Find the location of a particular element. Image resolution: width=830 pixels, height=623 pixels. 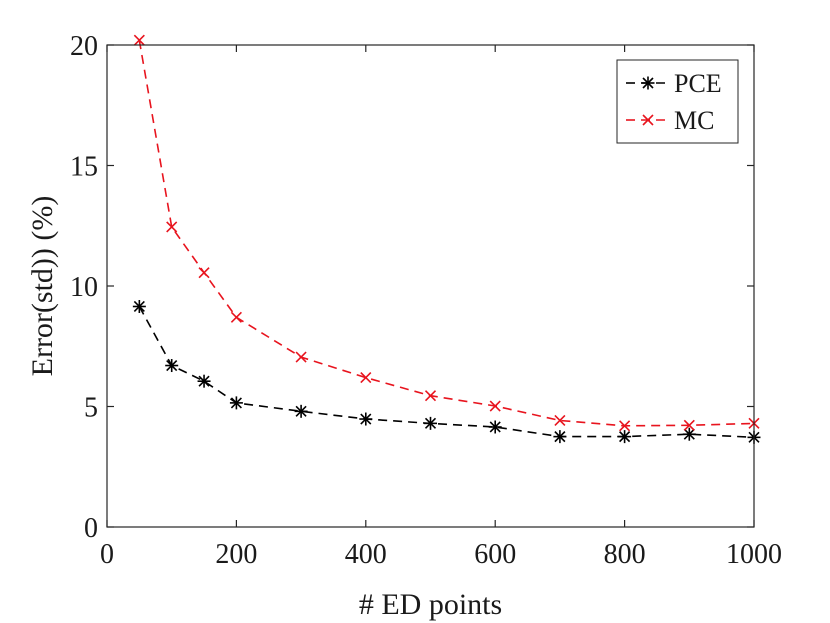

y-tick-label: 10 is located at coordinates (84, 287).